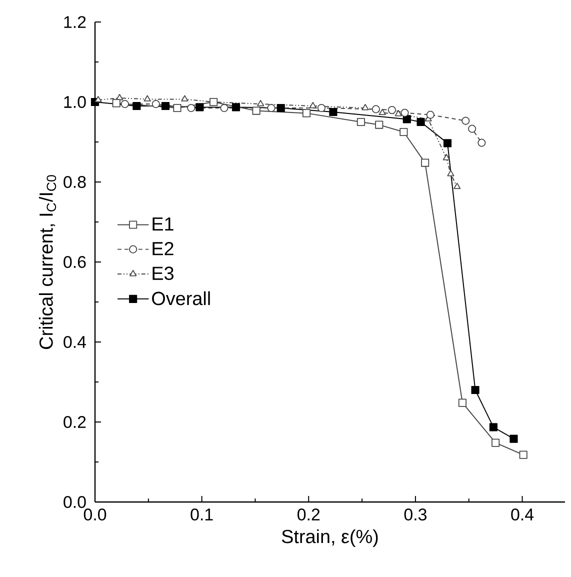  What do you see at coordinates (330, 538) in the screenshot?
I see `x-axis-title: Strain, ε(%)` at bounding box center [330, 538].